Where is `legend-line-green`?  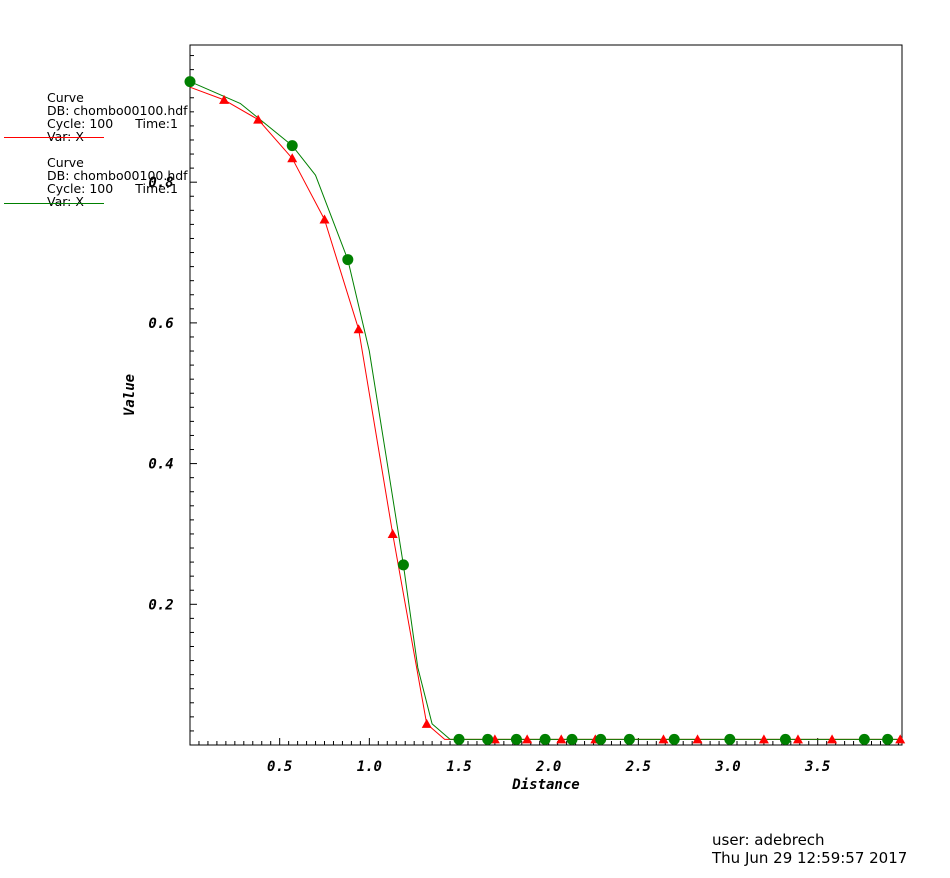 legend-line-green is located at coordinates (54, 203).